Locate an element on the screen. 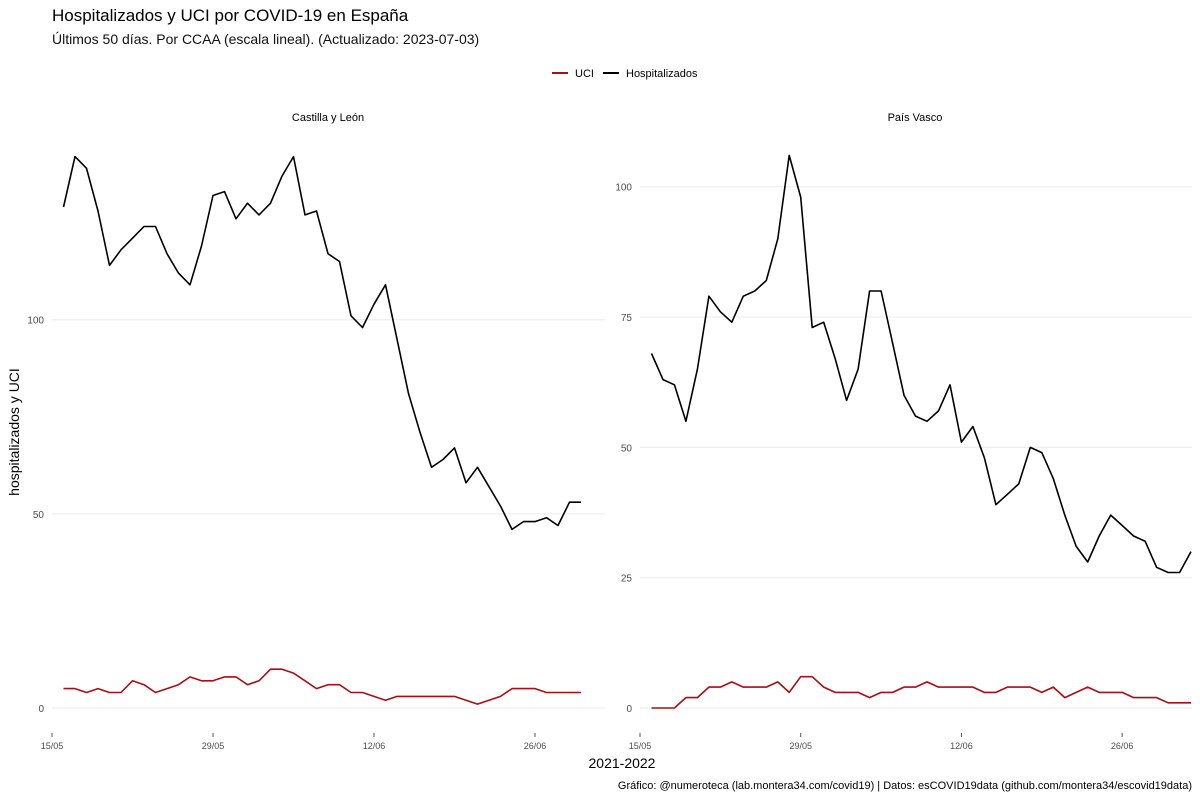 Image resolution: width=1200 pixels, height=805 pixels. facet-label: País Vasco is located at coordinates (915, 118).